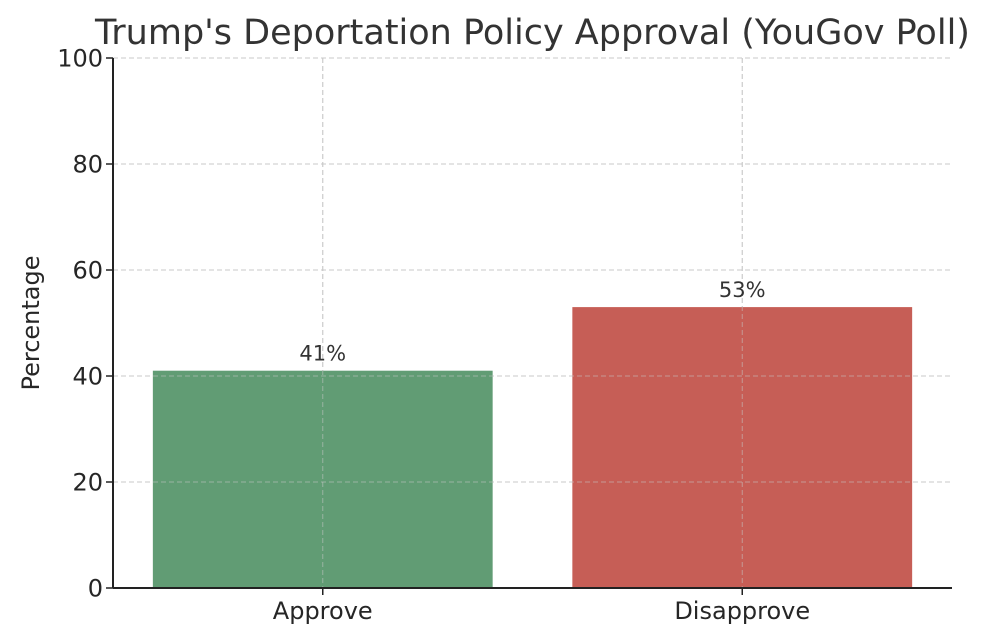 The height and width of the screenshot is (638, 1000). What do you see at coordinates (87, 271) in the screenshot?
I see `y-tick-label-60: 60` at bounding box center [87, 271].